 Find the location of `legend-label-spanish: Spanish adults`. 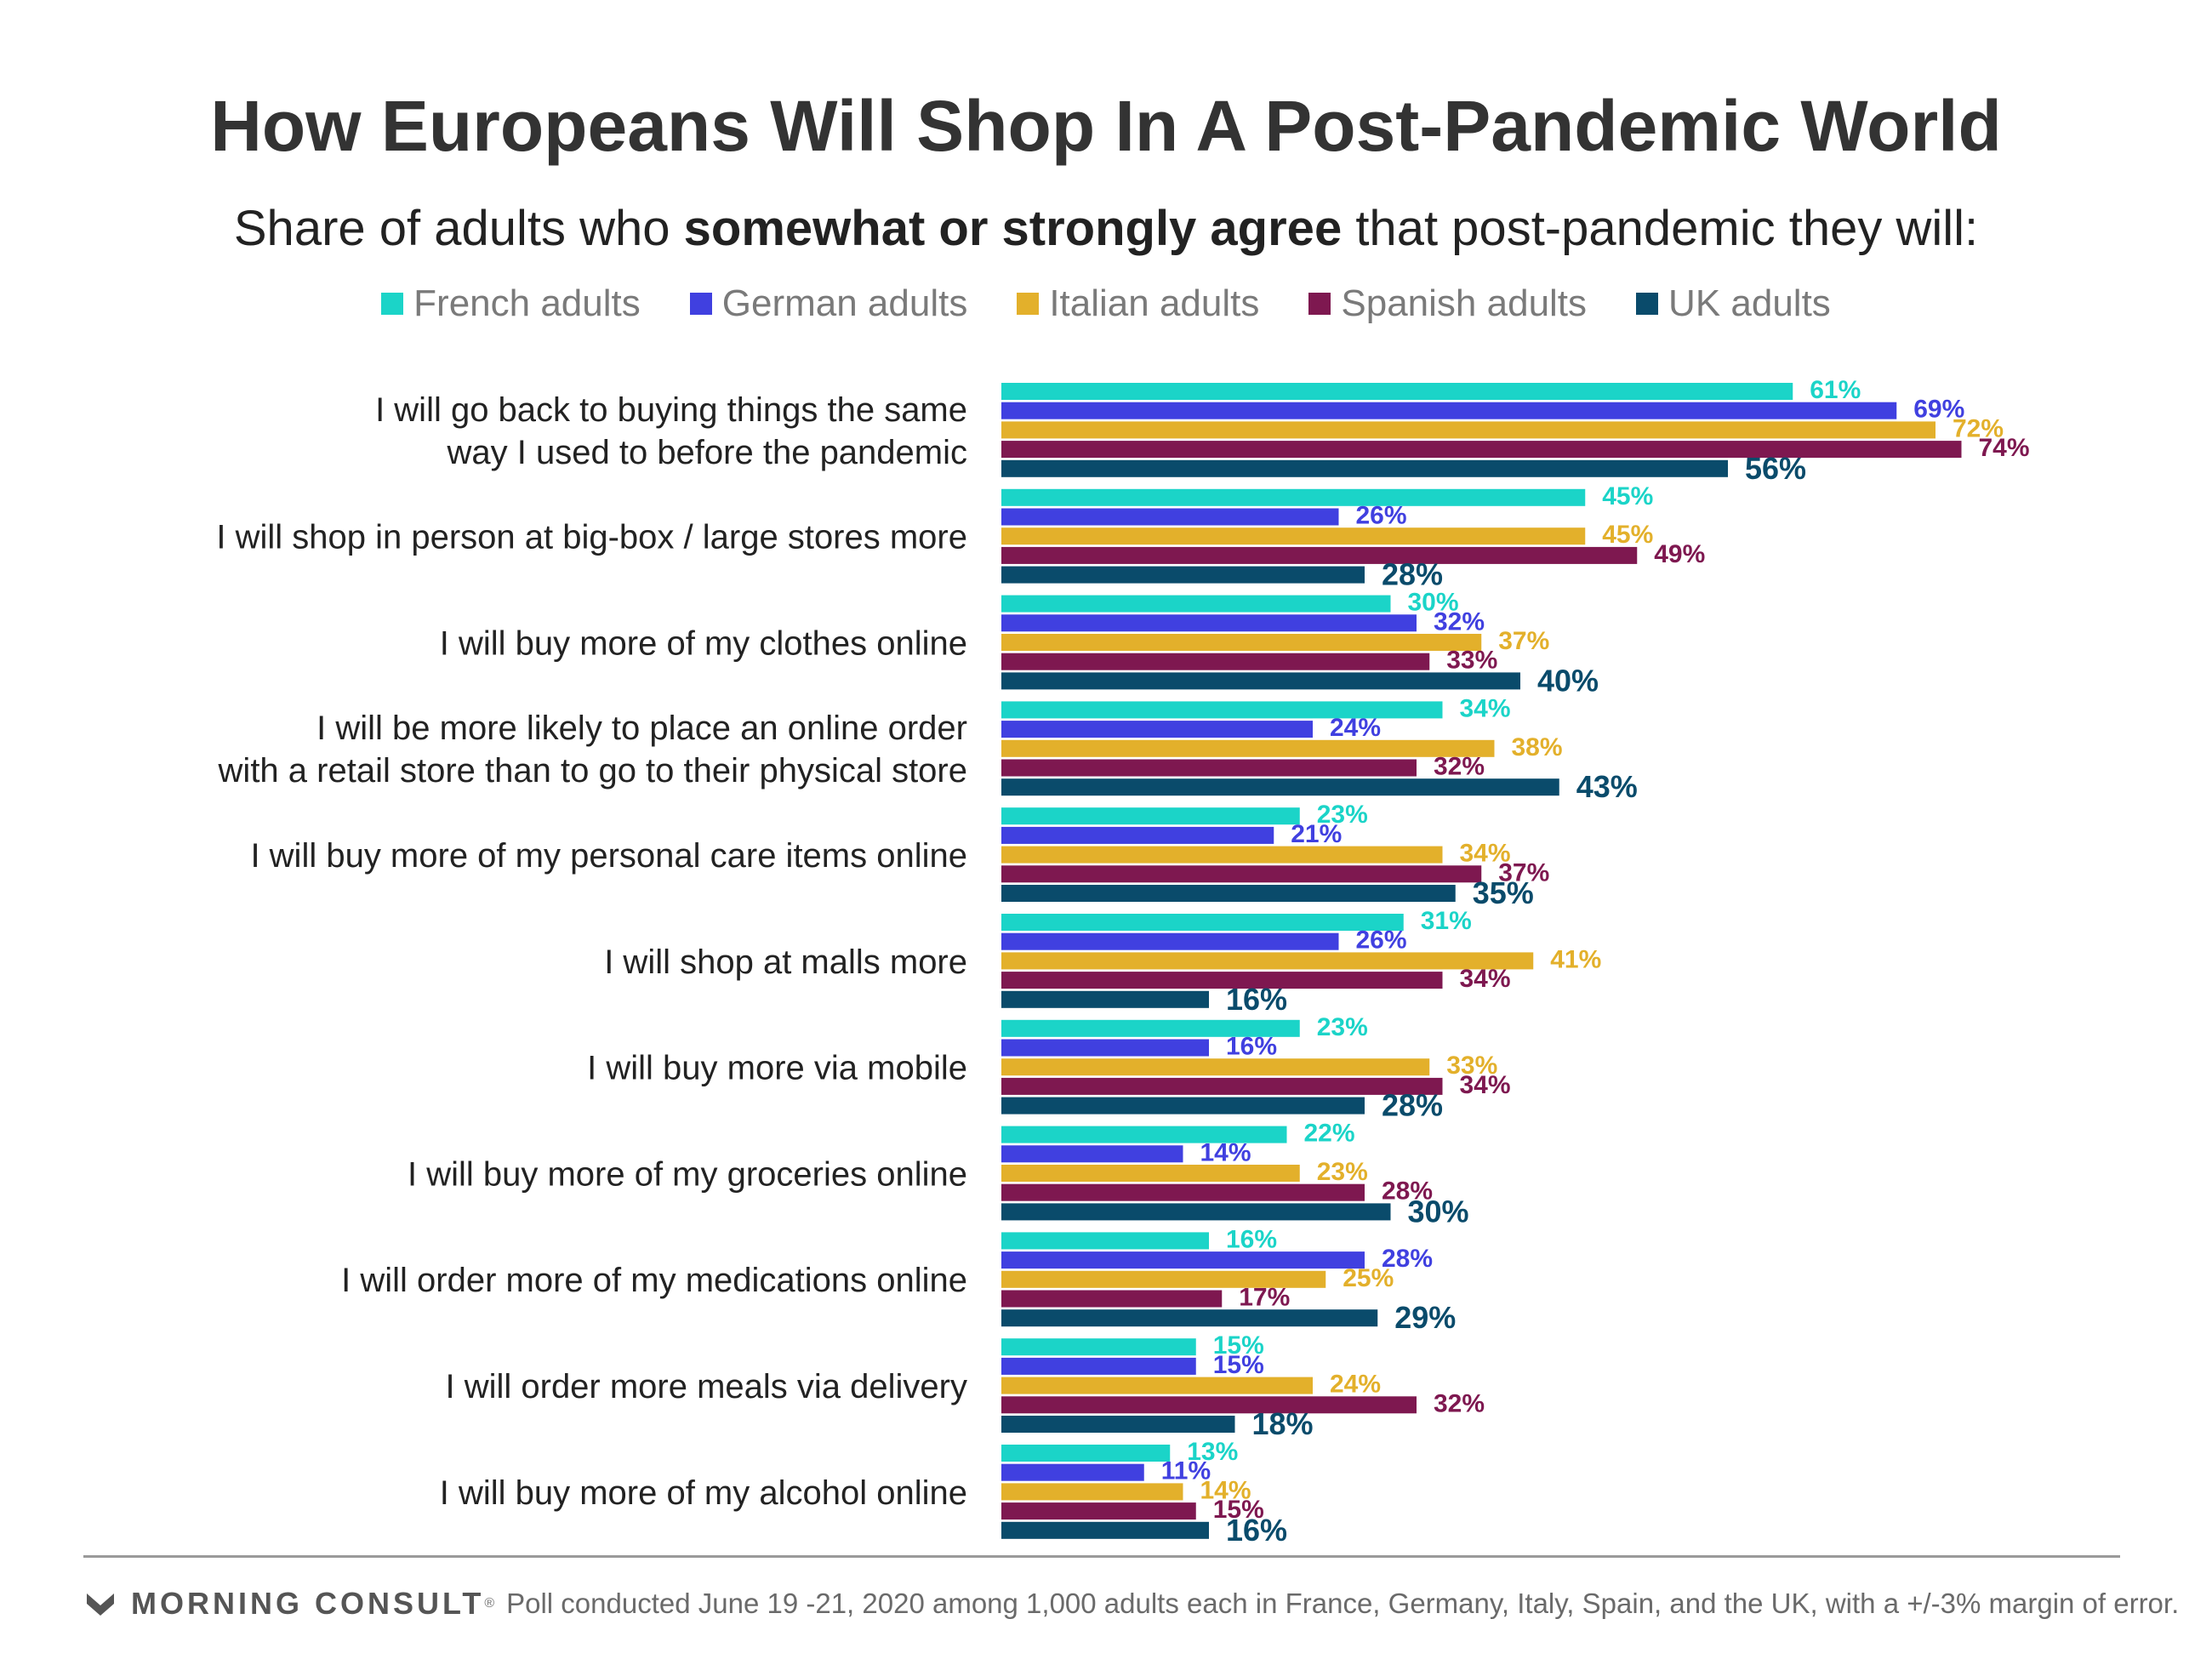

legend-label-spanish: Spanish adults is located at coordinates (1464, 303).